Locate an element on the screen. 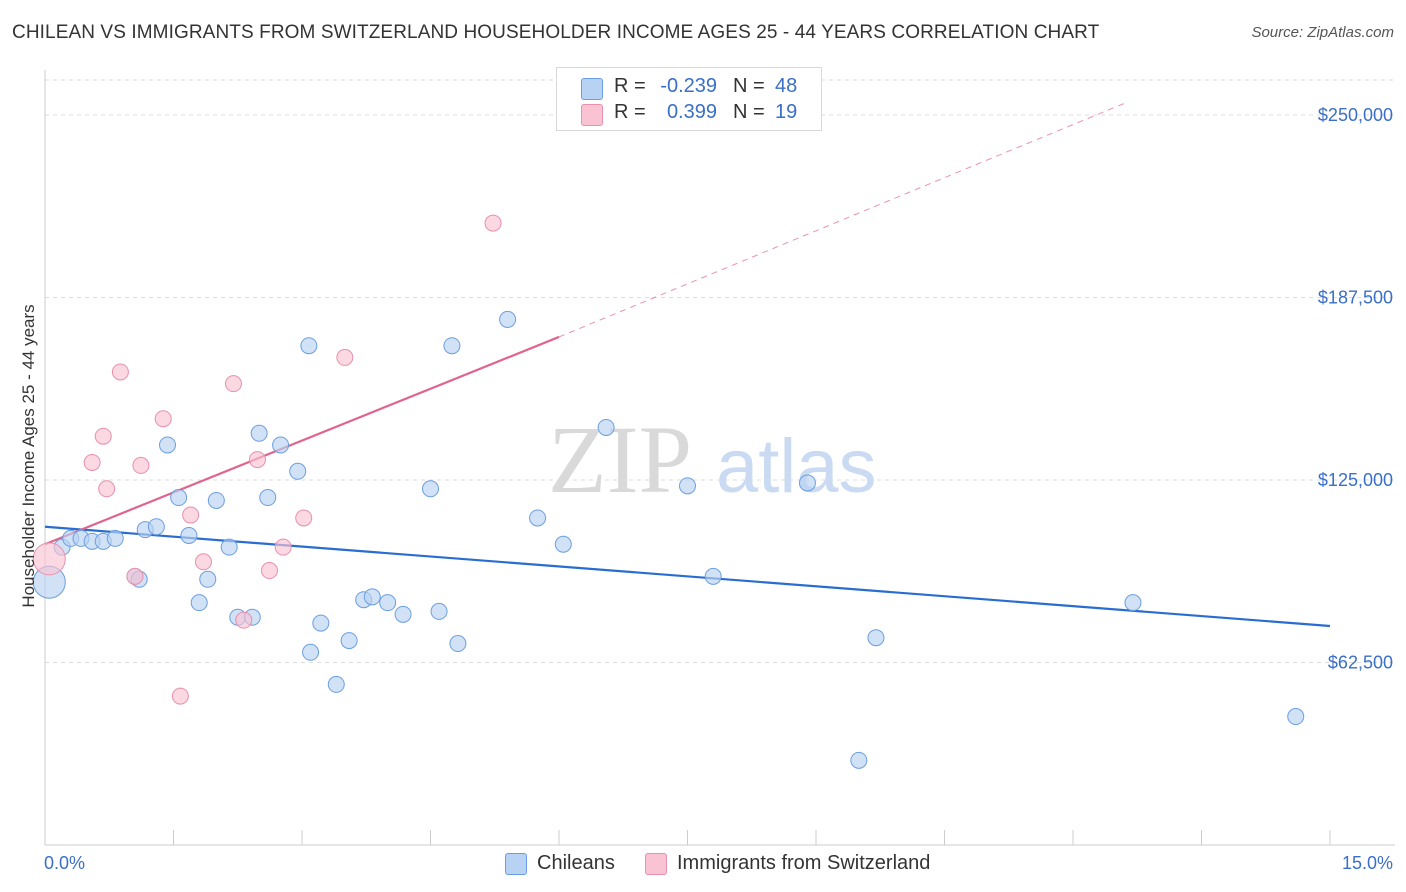 This screenshot has height=892, width=1406. watermark: ZIP atlas is located at coordinates (712, 459).